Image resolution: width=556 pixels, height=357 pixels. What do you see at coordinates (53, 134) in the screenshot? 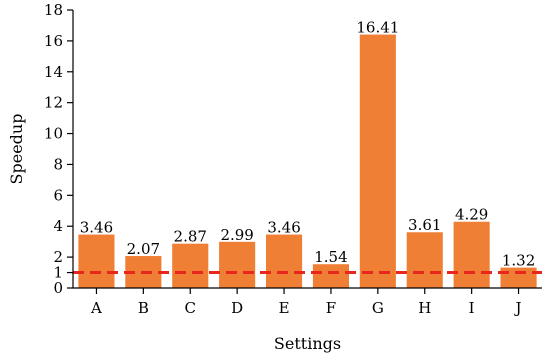
I see `y-tick-label: 10` at bounding box center [53, 134].